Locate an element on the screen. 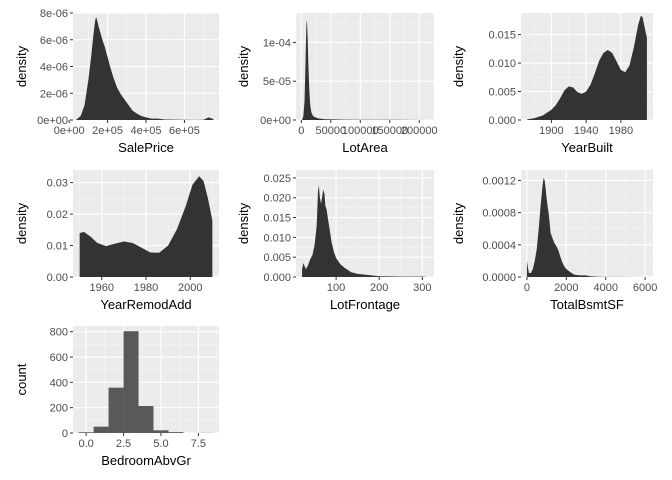 The width and height of the screenshot is (672, 480). x-tick-label: 6000 is located at coordinates (645, 288).